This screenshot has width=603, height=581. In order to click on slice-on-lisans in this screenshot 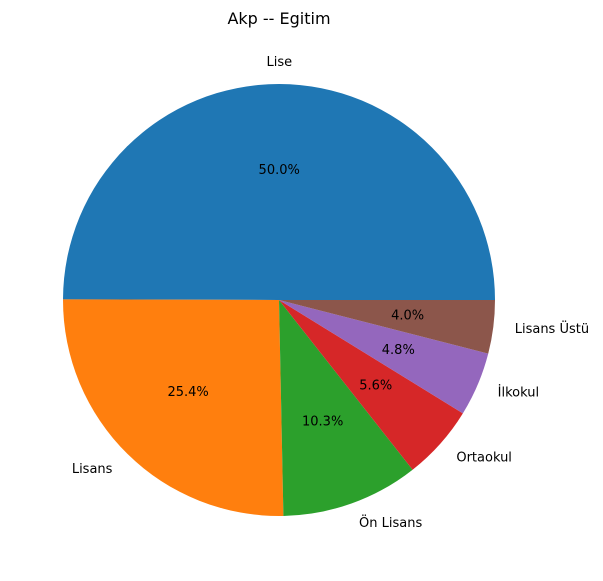, I will do `click(346, 408)`.